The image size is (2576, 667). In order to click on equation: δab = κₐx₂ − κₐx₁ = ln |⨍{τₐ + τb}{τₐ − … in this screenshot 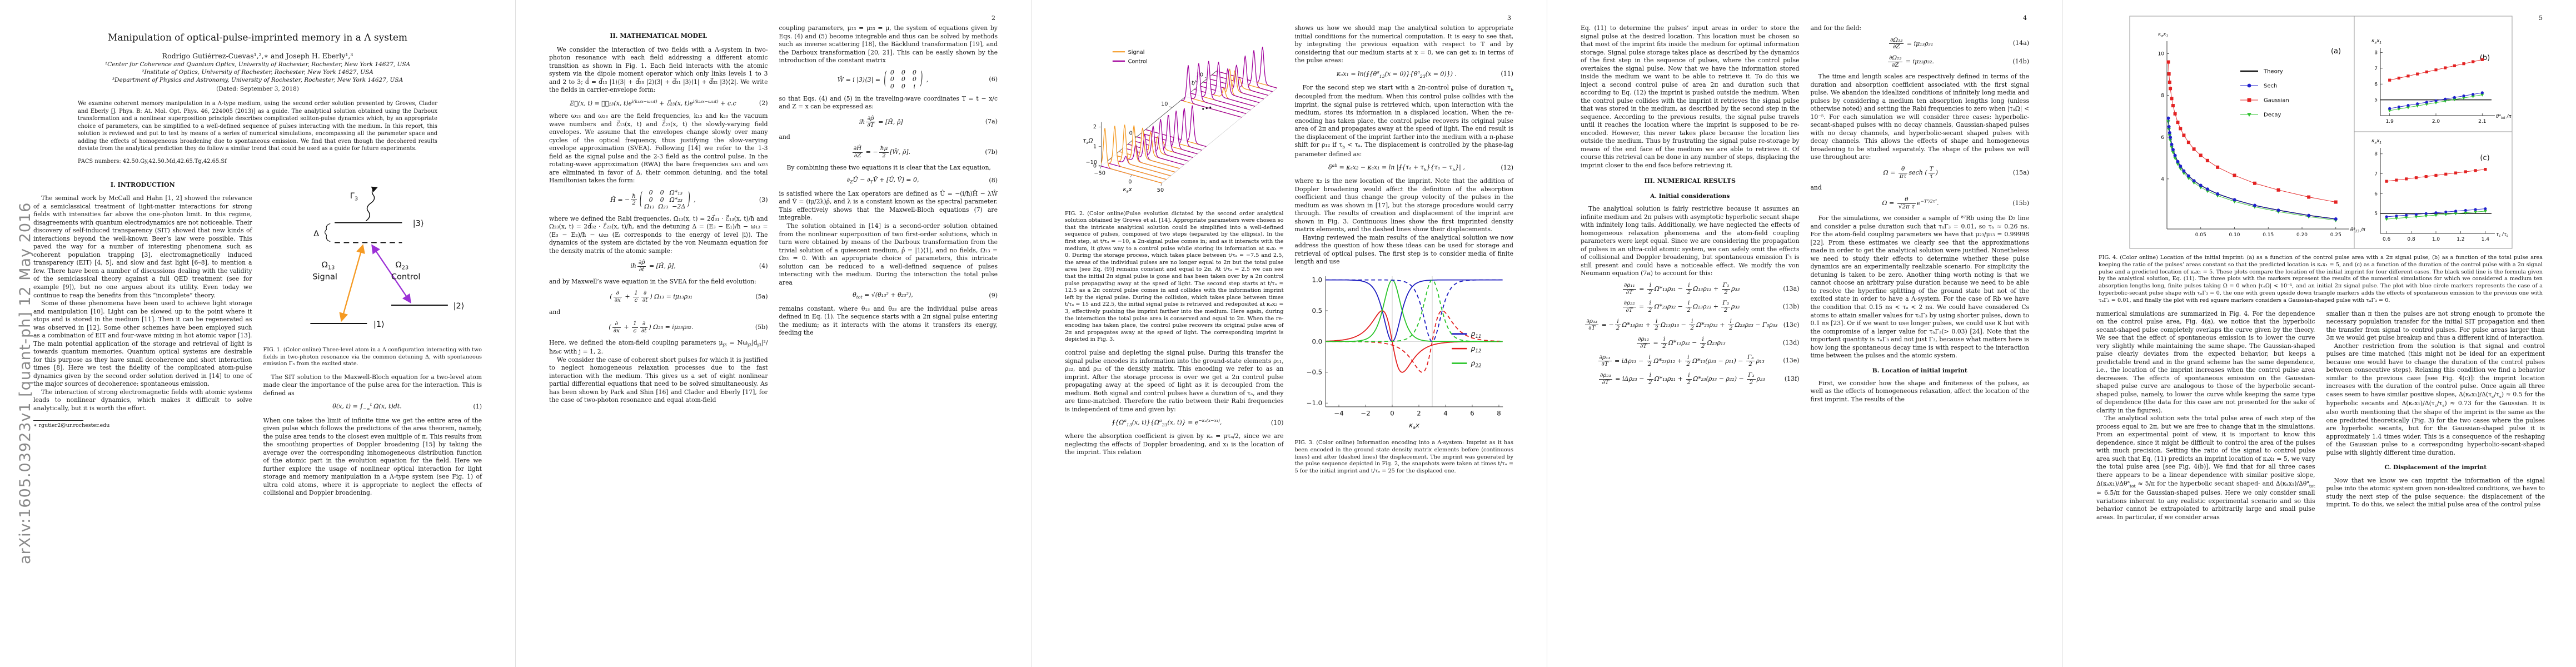, I will do `click(1404, 168)`.